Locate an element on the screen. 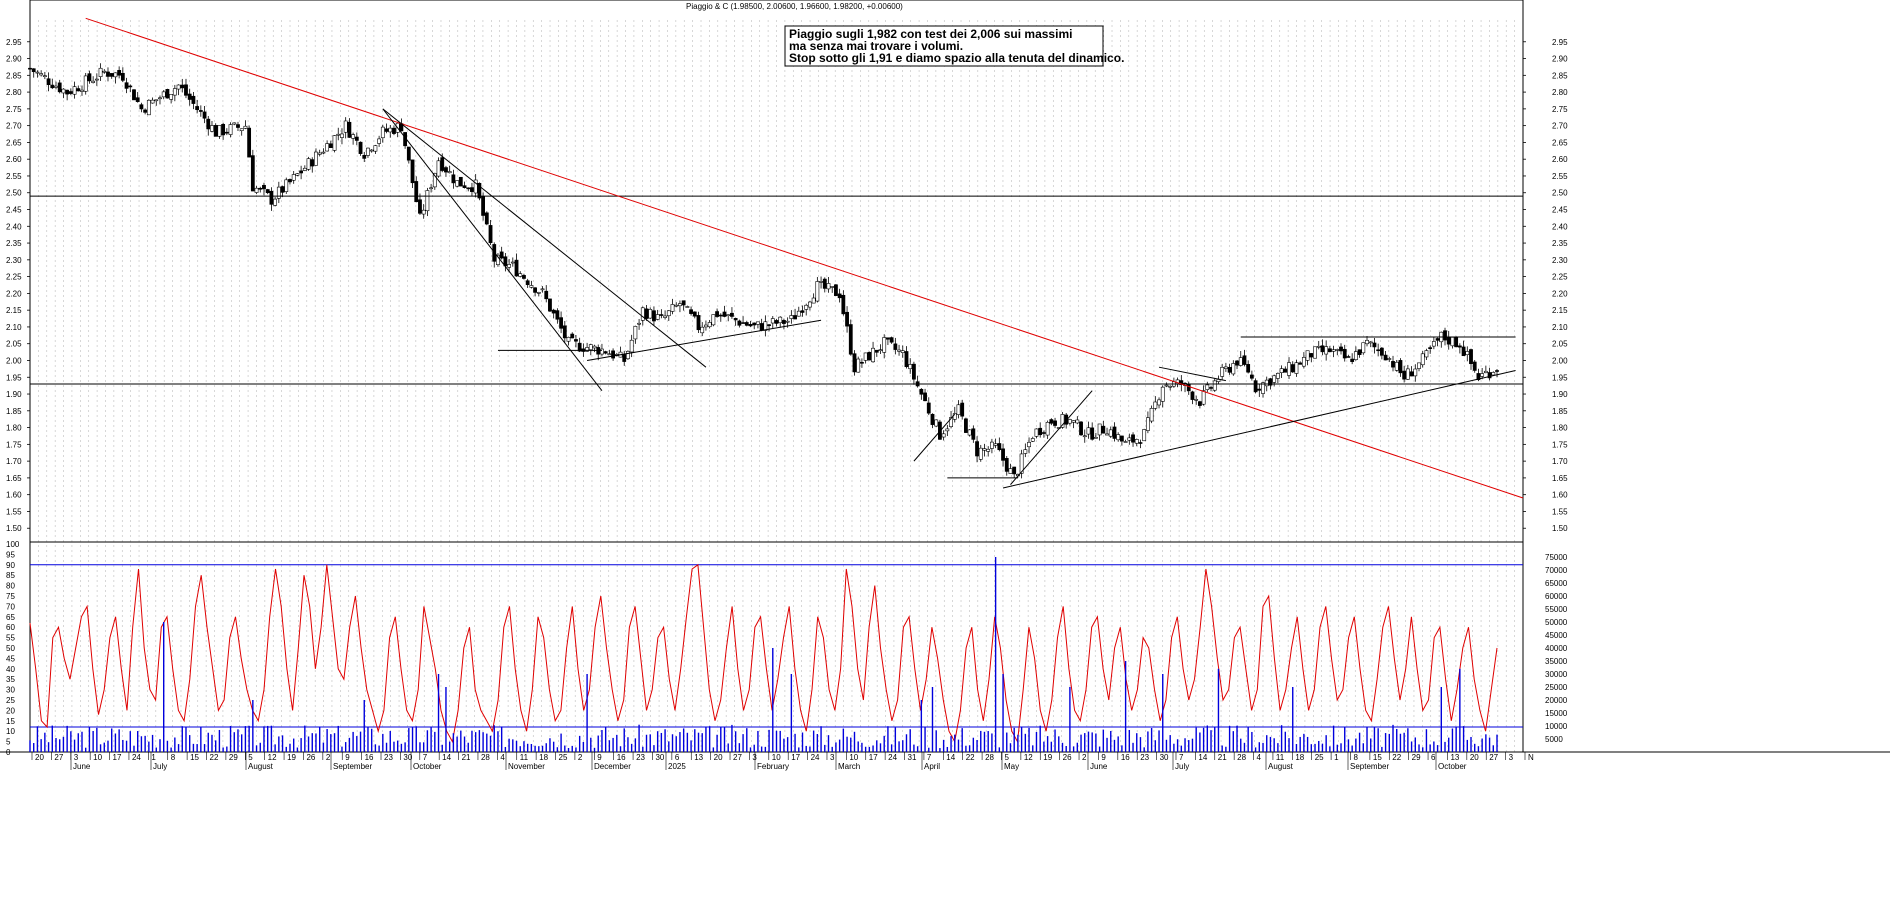 The width and height of the screenshot is (1890, 902). x-month-label: December is located at coordinates (612, 766).